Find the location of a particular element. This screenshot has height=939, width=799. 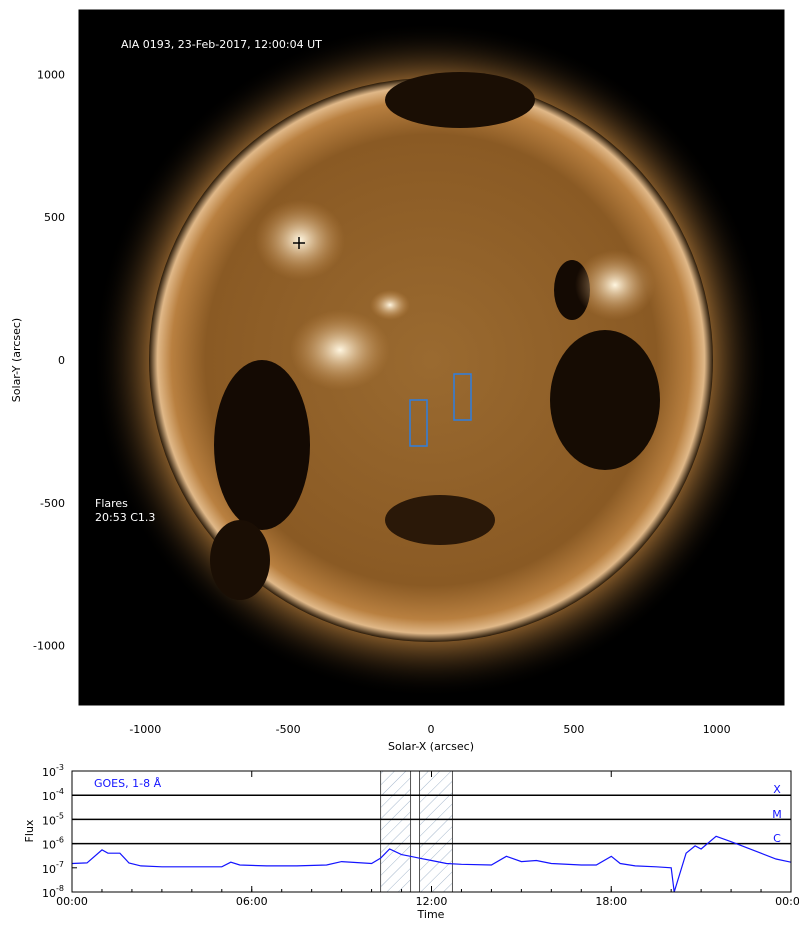

image-y-label: Solar-Y (arcsec) is located at coordinates (16, 360).